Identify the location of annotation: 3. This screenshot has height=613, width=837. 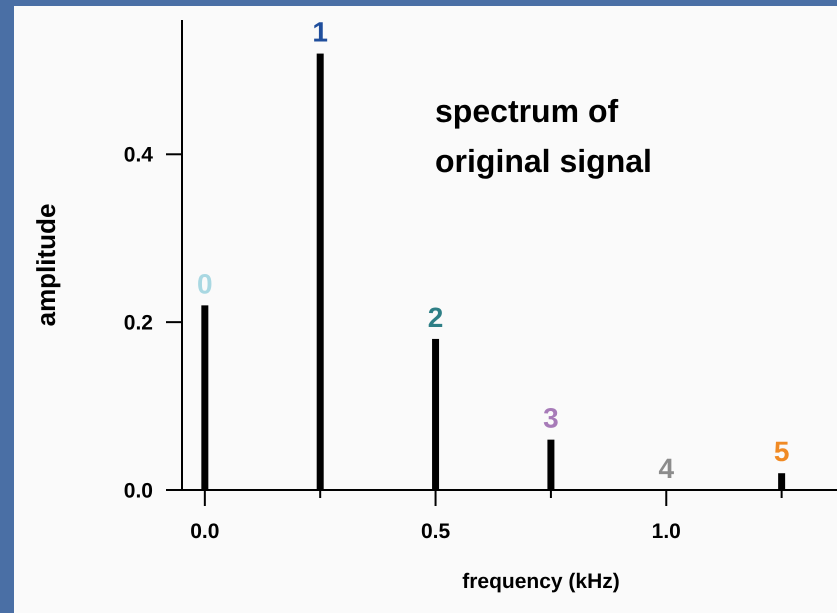
(551, 418).